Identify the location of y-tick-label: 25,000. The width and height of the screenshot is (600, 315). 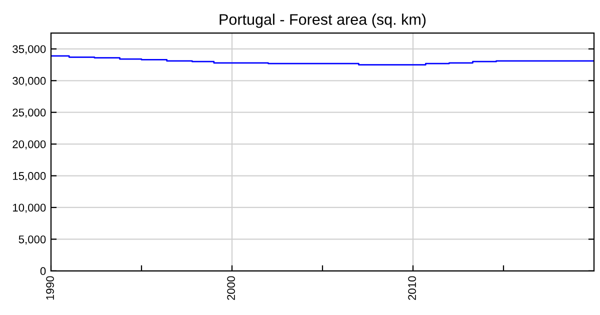
(29, 113).